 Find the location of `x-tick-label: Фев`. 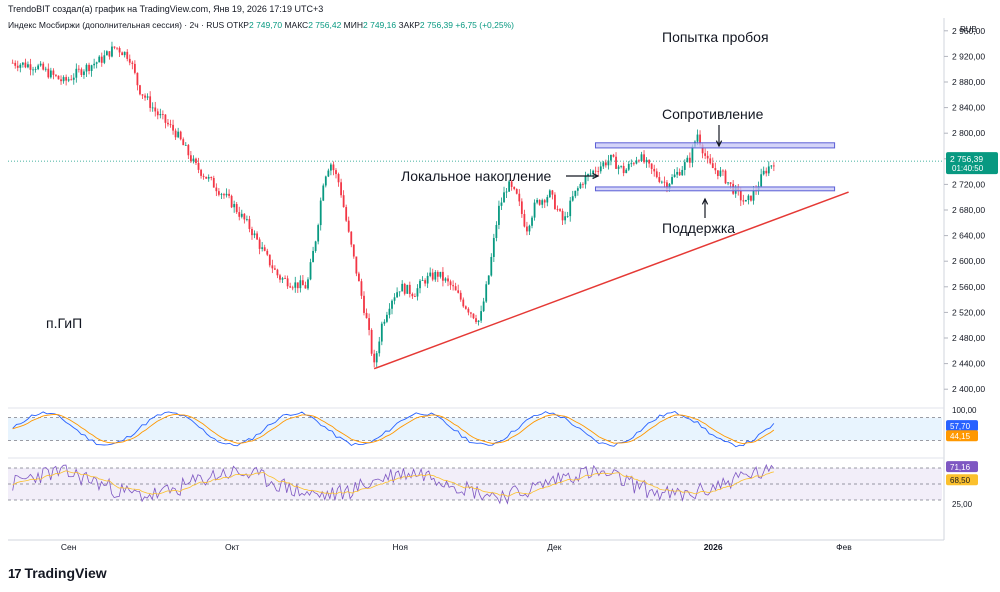

x-tick-label: Фев is located at coordinates (844, 547).